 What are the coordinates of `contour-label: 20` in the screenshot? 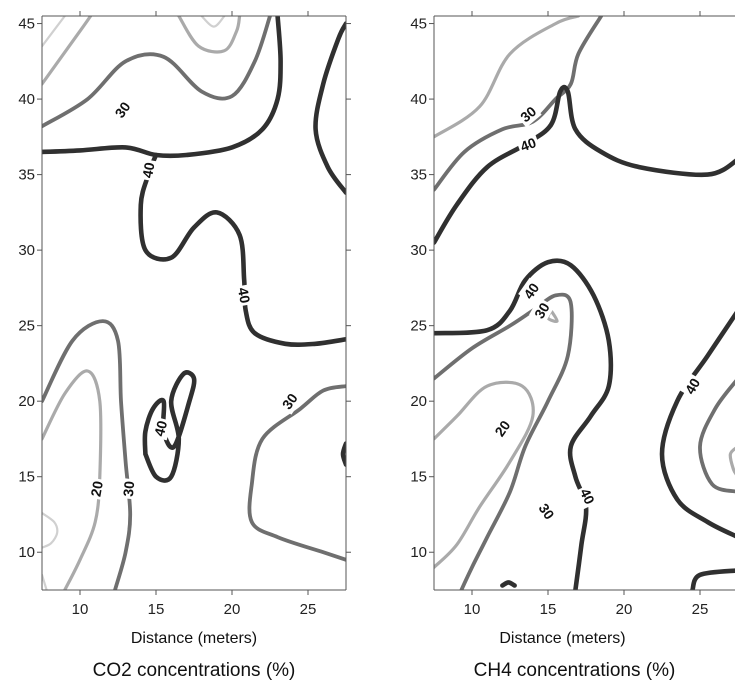 It's located at (96, 489).